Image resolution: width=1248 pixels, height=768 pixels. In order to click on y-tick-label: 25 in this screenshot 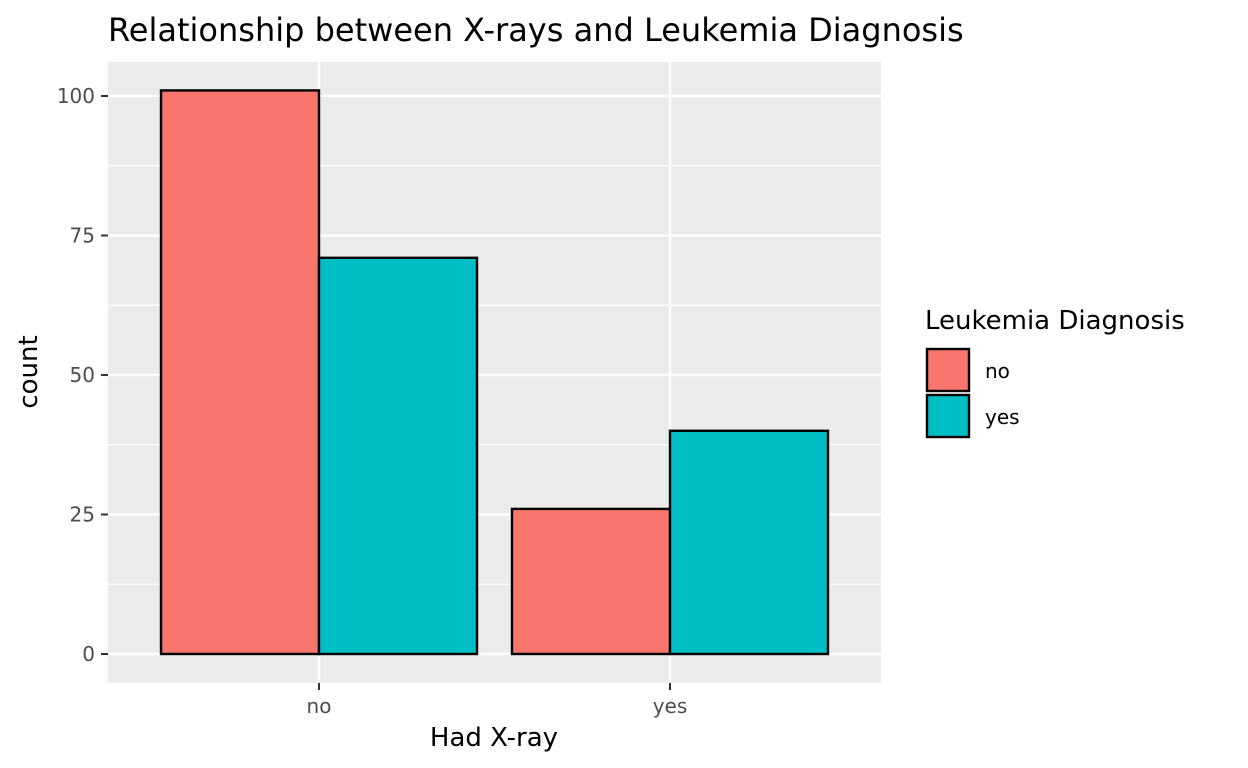, I will do `click(82, 515)`.